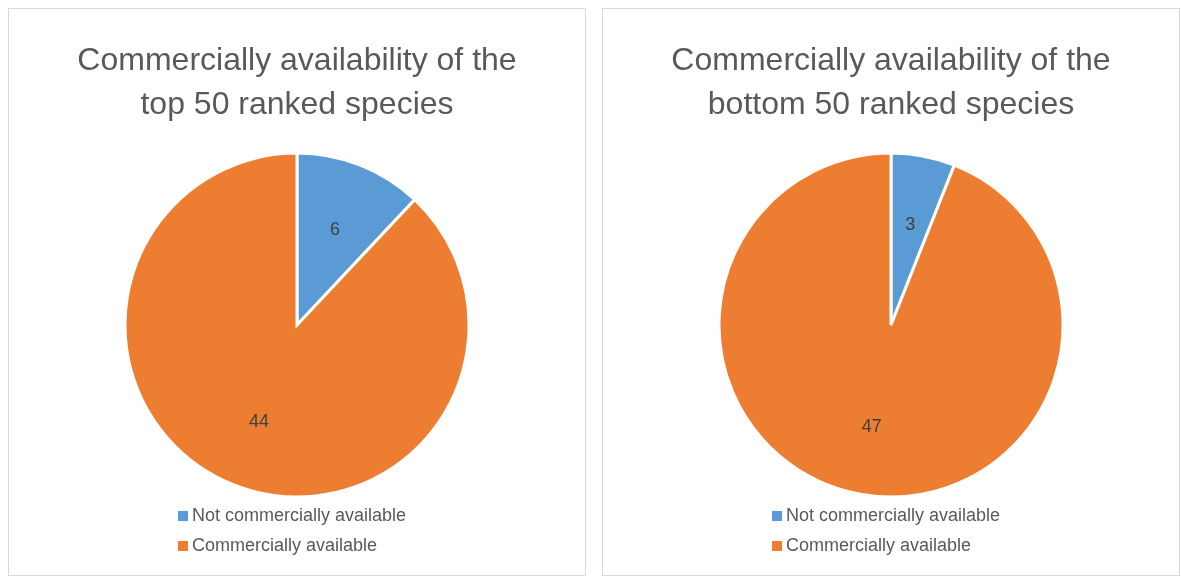 This screenshot has height=586, width=1181. Describe the element at coordinates (871, 426) in the screenshot. I see `data-label: 47` at that location.